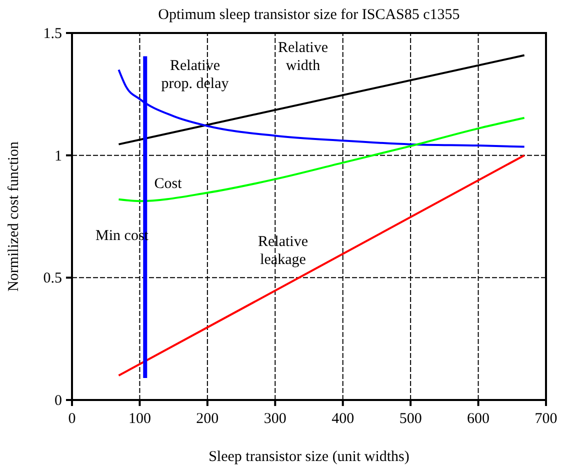  What do you see at coordinates (195, 75) in the screenshot?
I see `series-label: Relative prop. delay` at bounding box center [195, 75].